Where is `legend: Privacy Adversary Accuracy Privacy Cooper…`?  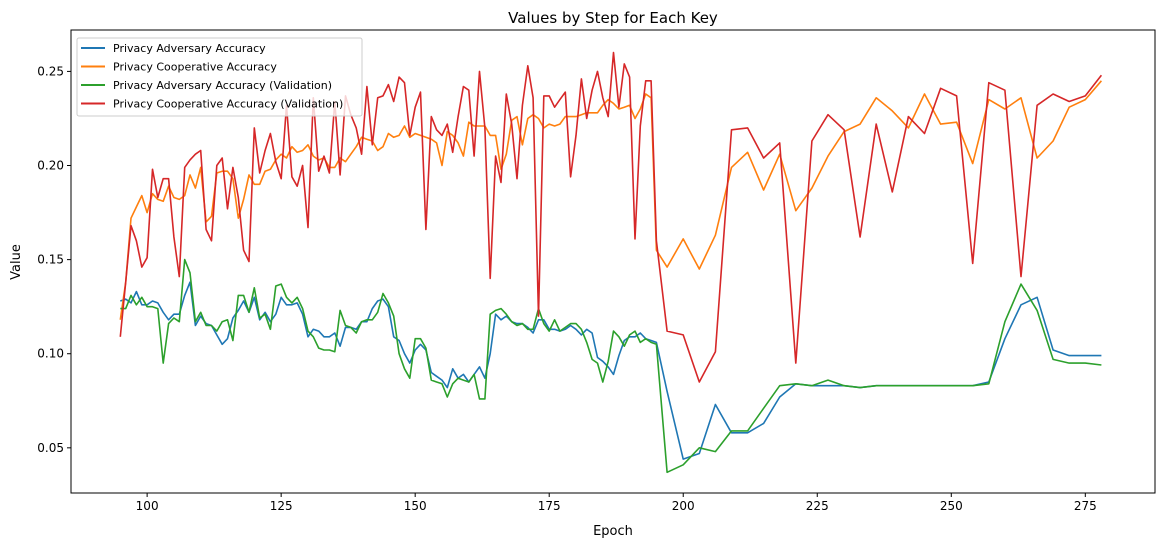
legend: Privacy Adversary Accuracy Privacy Cooper… is located at coordinates (219, 77).